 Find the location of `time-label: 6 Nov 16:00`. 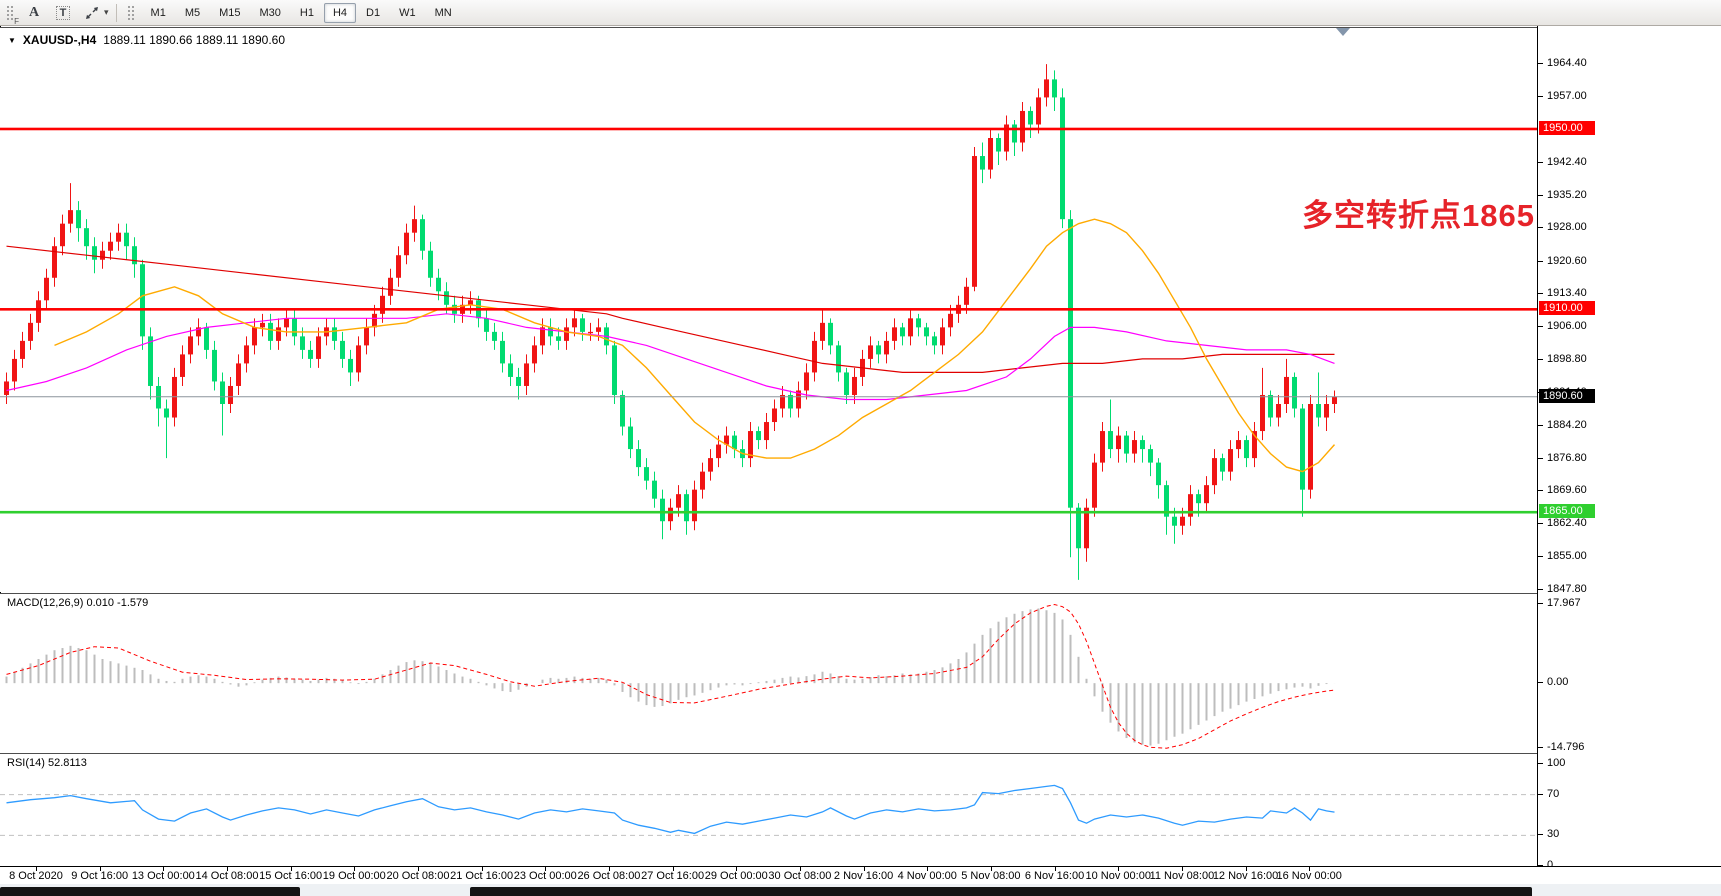

time-label: 6 Nov 16:00 is located at coordinates (1054, 876).